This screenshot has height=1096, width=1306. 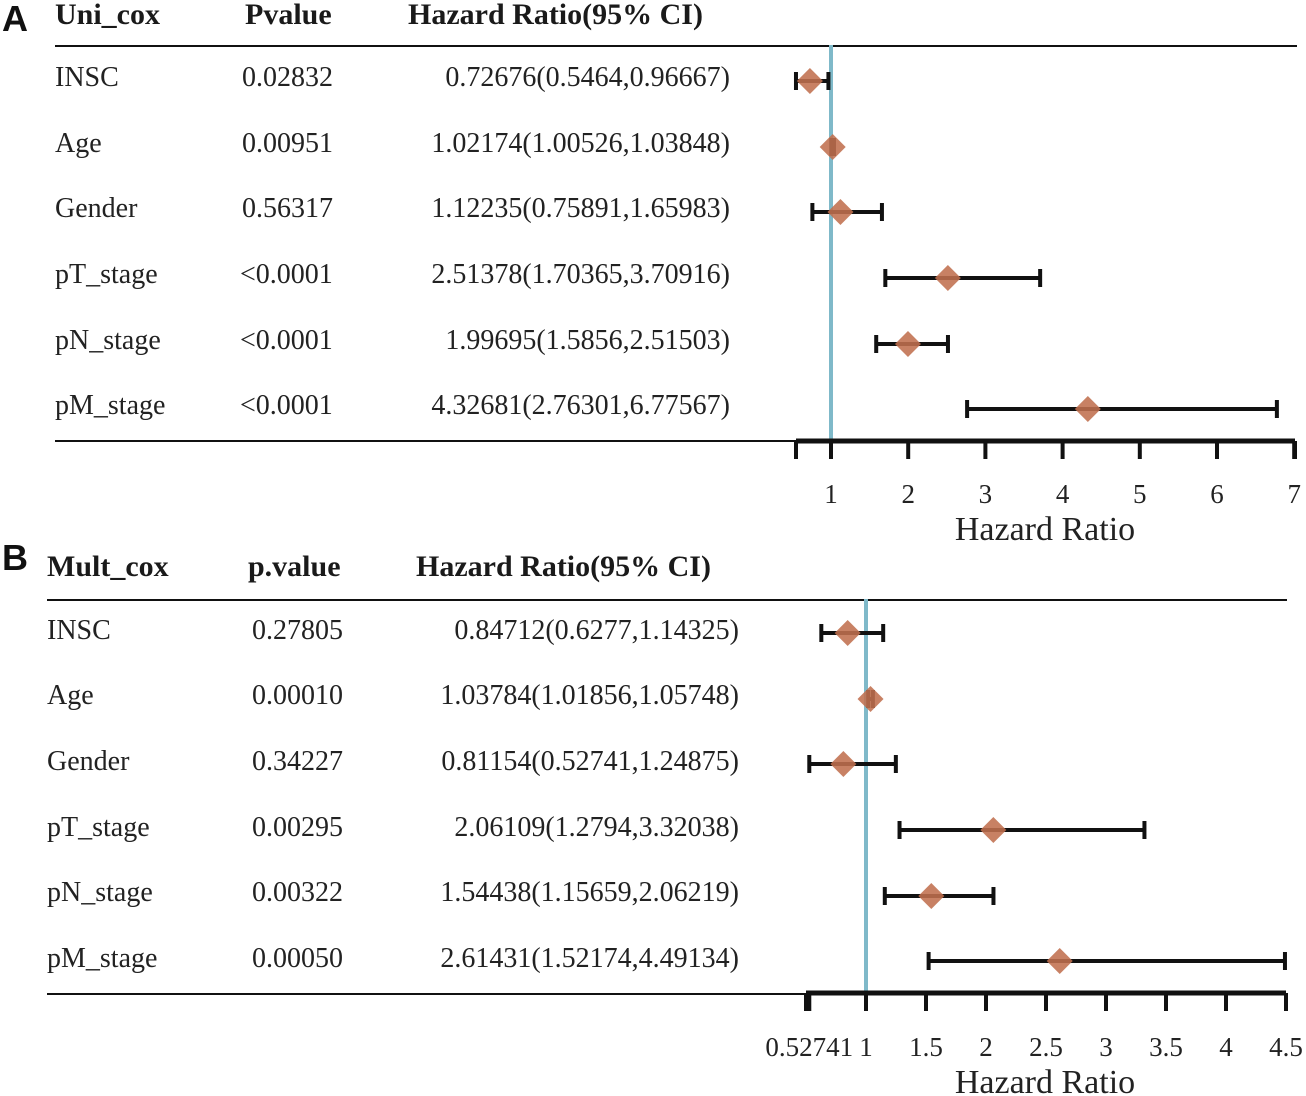 What do you see at coordinates (288, 15) in the screenshot?
I see `panel-a-header-pvalue: Pvalue` at bounding box center [288, 15].